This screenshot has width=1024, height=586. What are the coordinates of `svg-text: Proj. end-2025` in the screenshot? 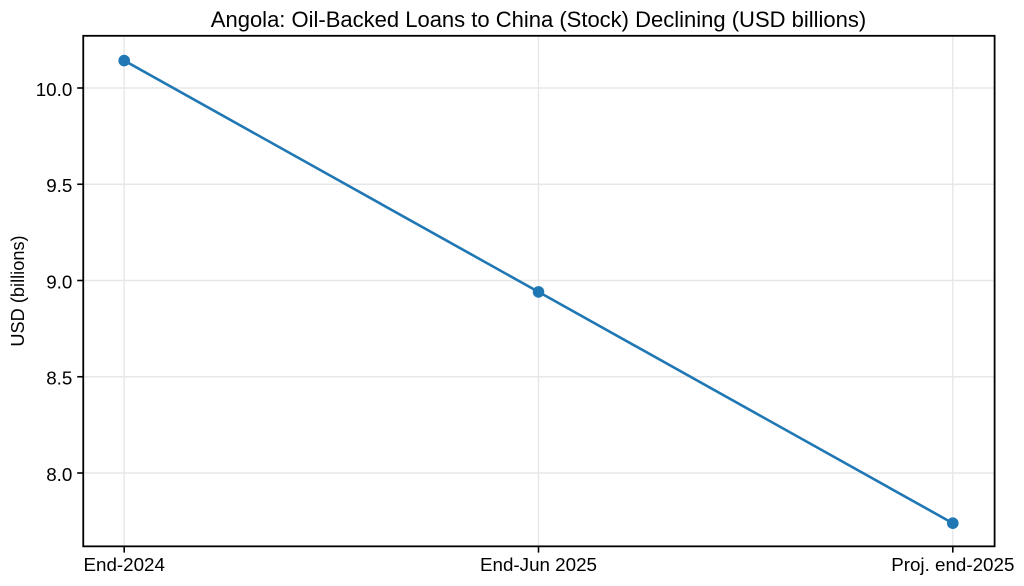 It's located at (952, 564).